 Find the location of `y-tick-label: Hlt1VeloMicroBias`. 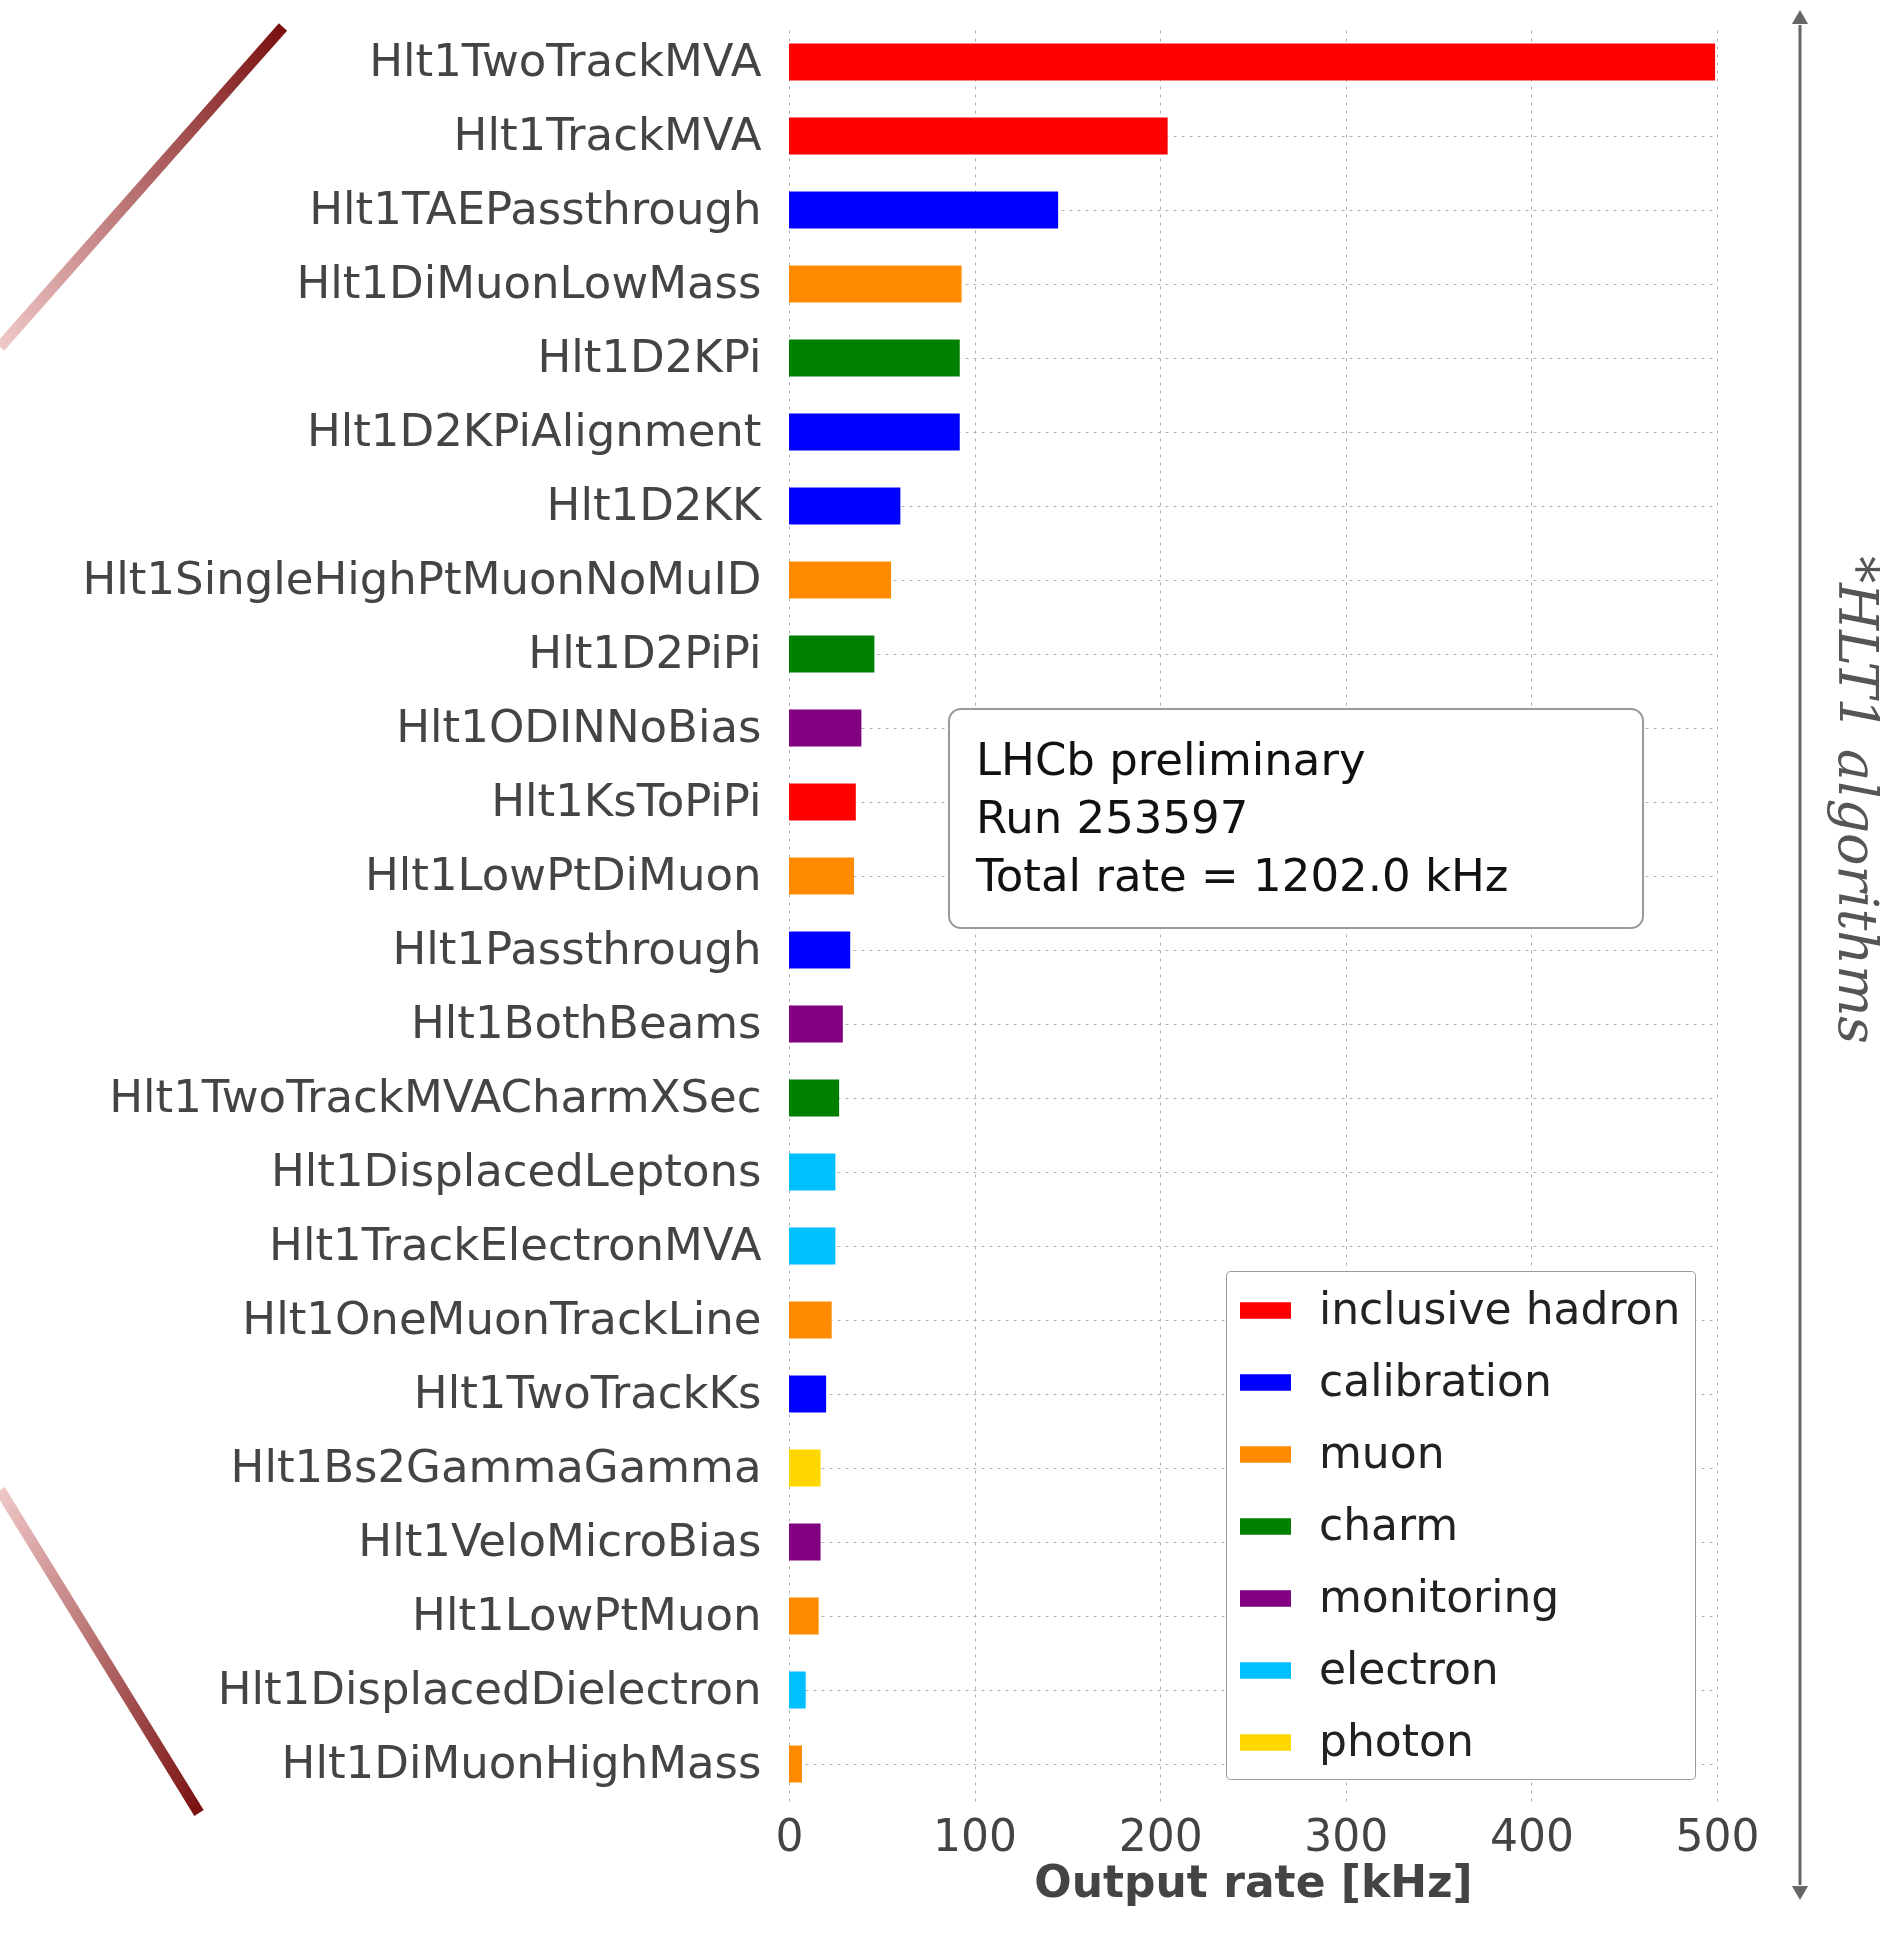

y-tick-label: Hlt1VeloMicroBias is located at coordinates (560, 1540).